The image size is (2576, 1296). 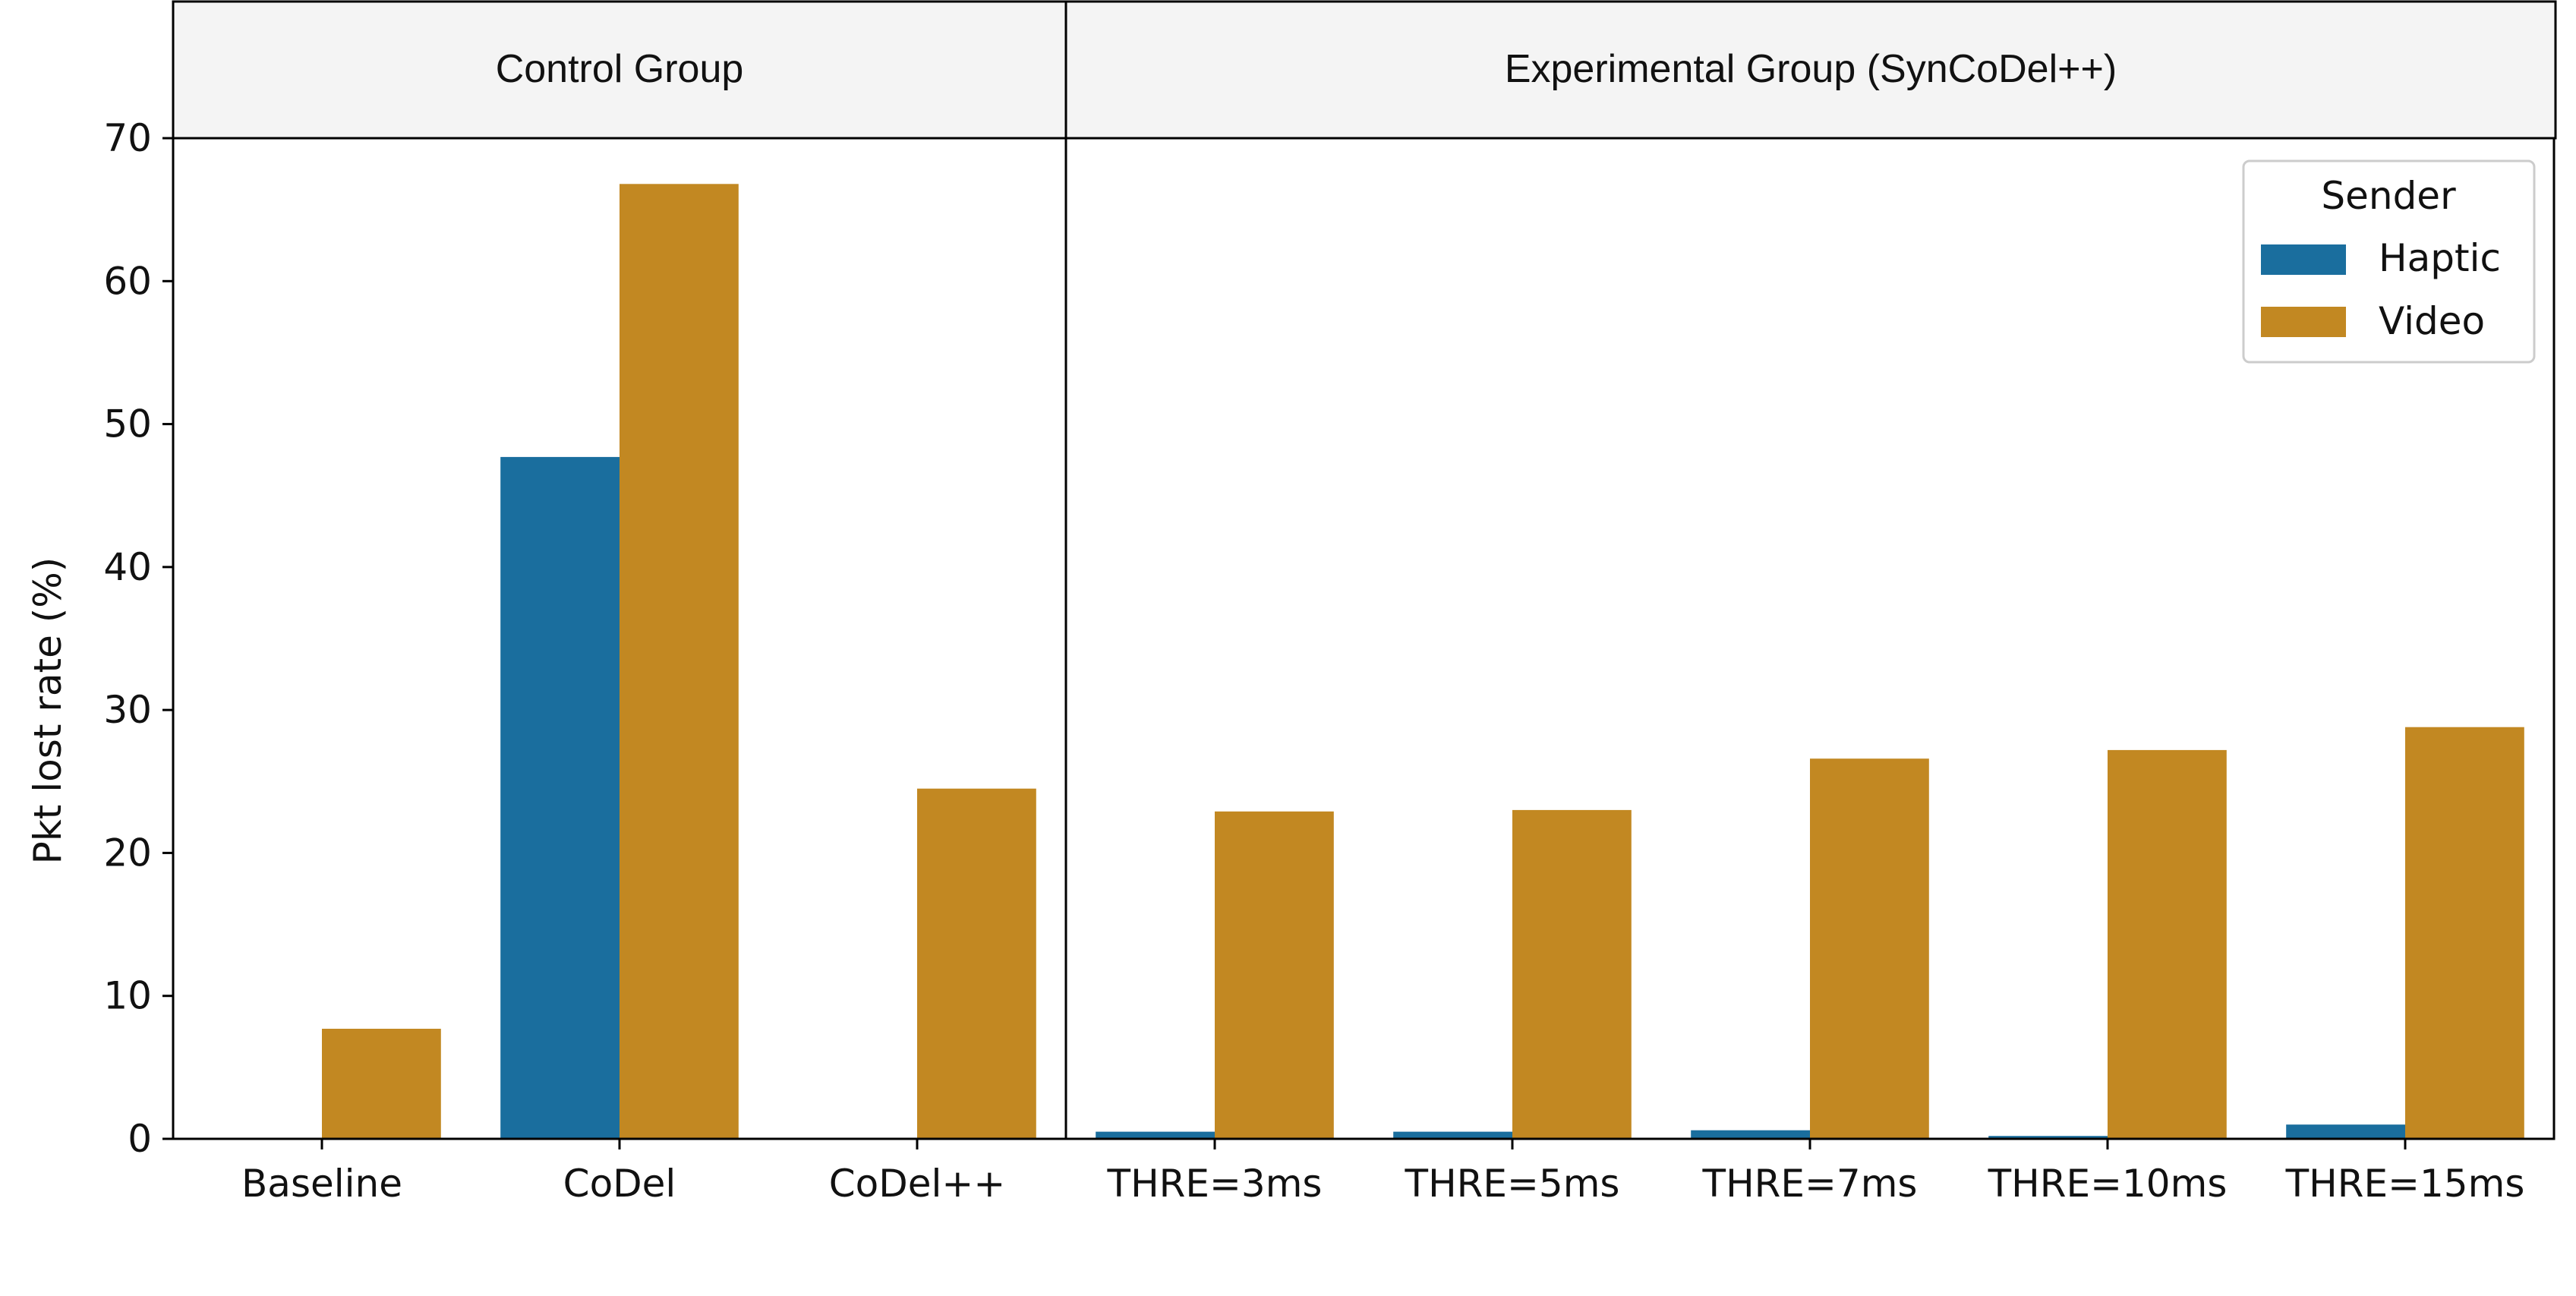 I want to click on x-tick-label-thre-3ms: THRE=3ms, so click(x=1215, y=1184).